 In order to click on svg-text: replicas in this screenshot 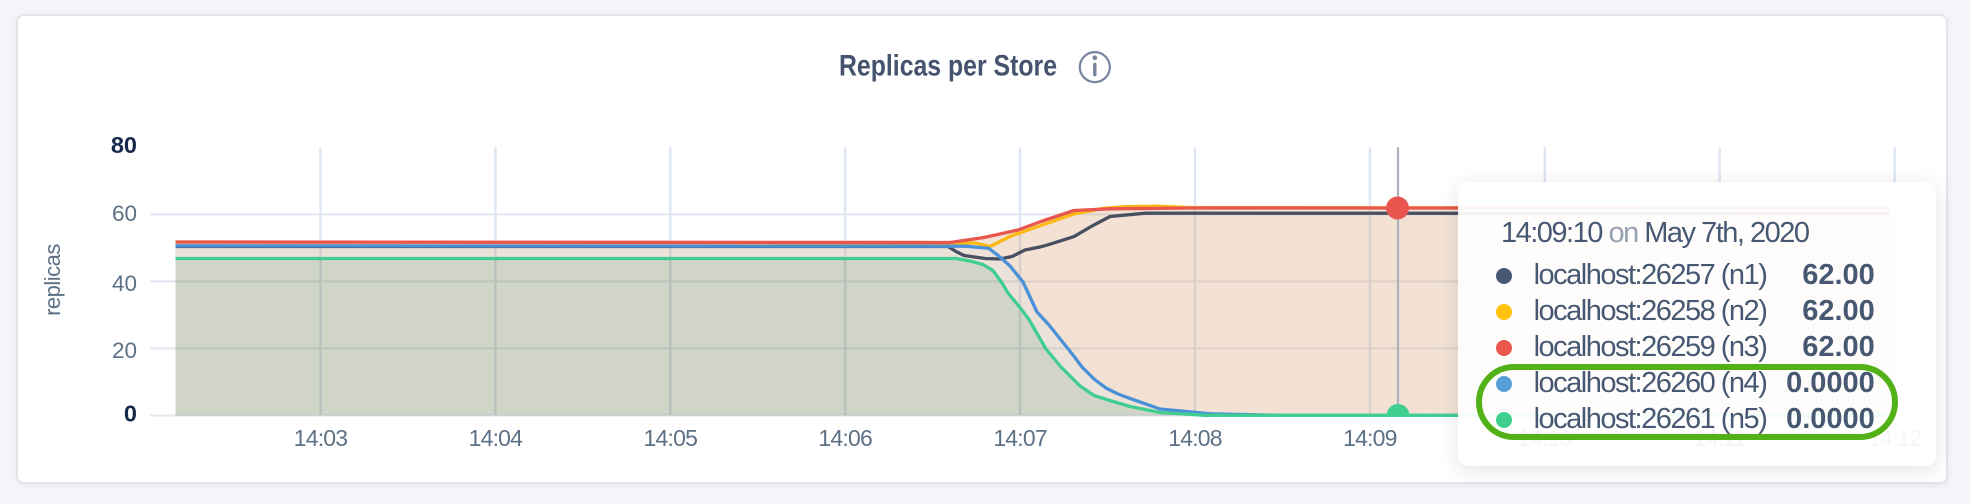, I will do `click(52, 280)`.